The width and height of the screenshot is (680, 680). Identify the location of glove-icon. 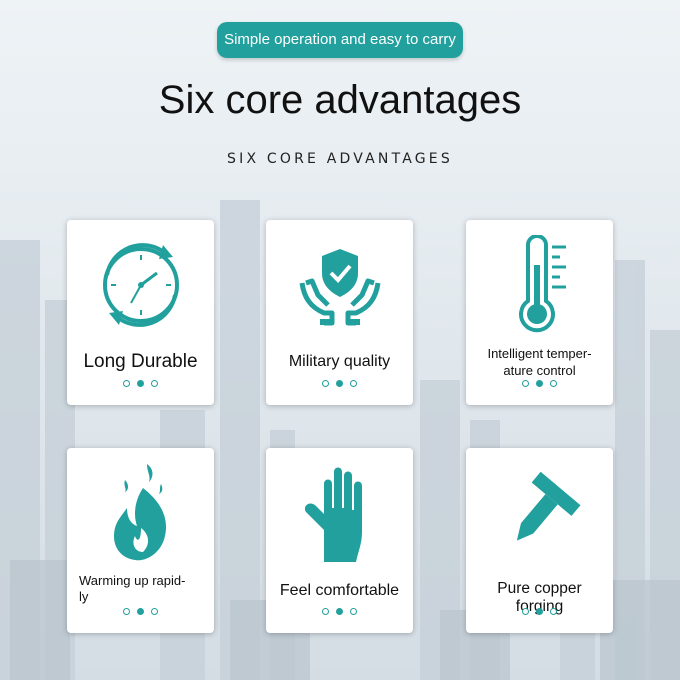
(339, 513).